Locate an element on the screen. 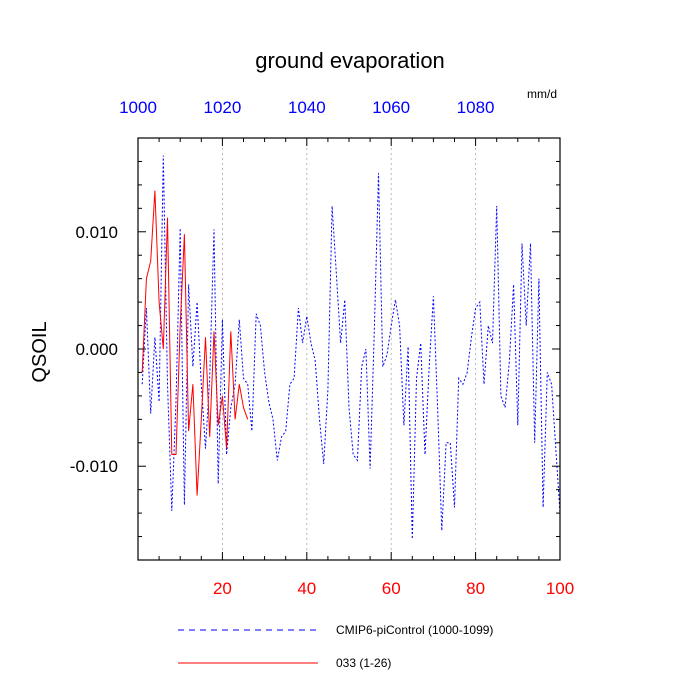 The width and height of the screenshot is (700, 700). top-x-tick-label-1: 1020 is located at coordinates (222, 107).